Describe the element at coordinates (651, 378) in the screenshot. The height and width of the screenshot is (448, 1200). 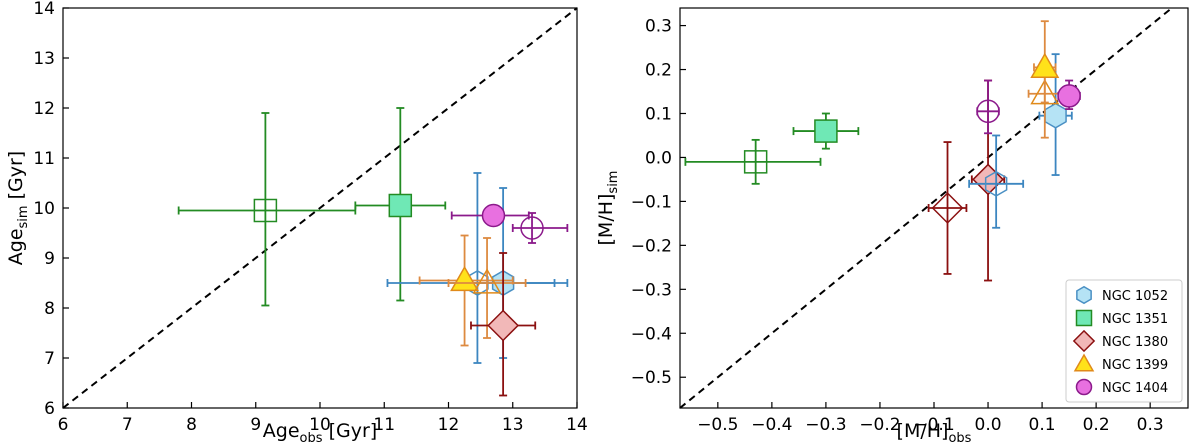
I see `metallicity-y-tick-label: −0.5` at that location.